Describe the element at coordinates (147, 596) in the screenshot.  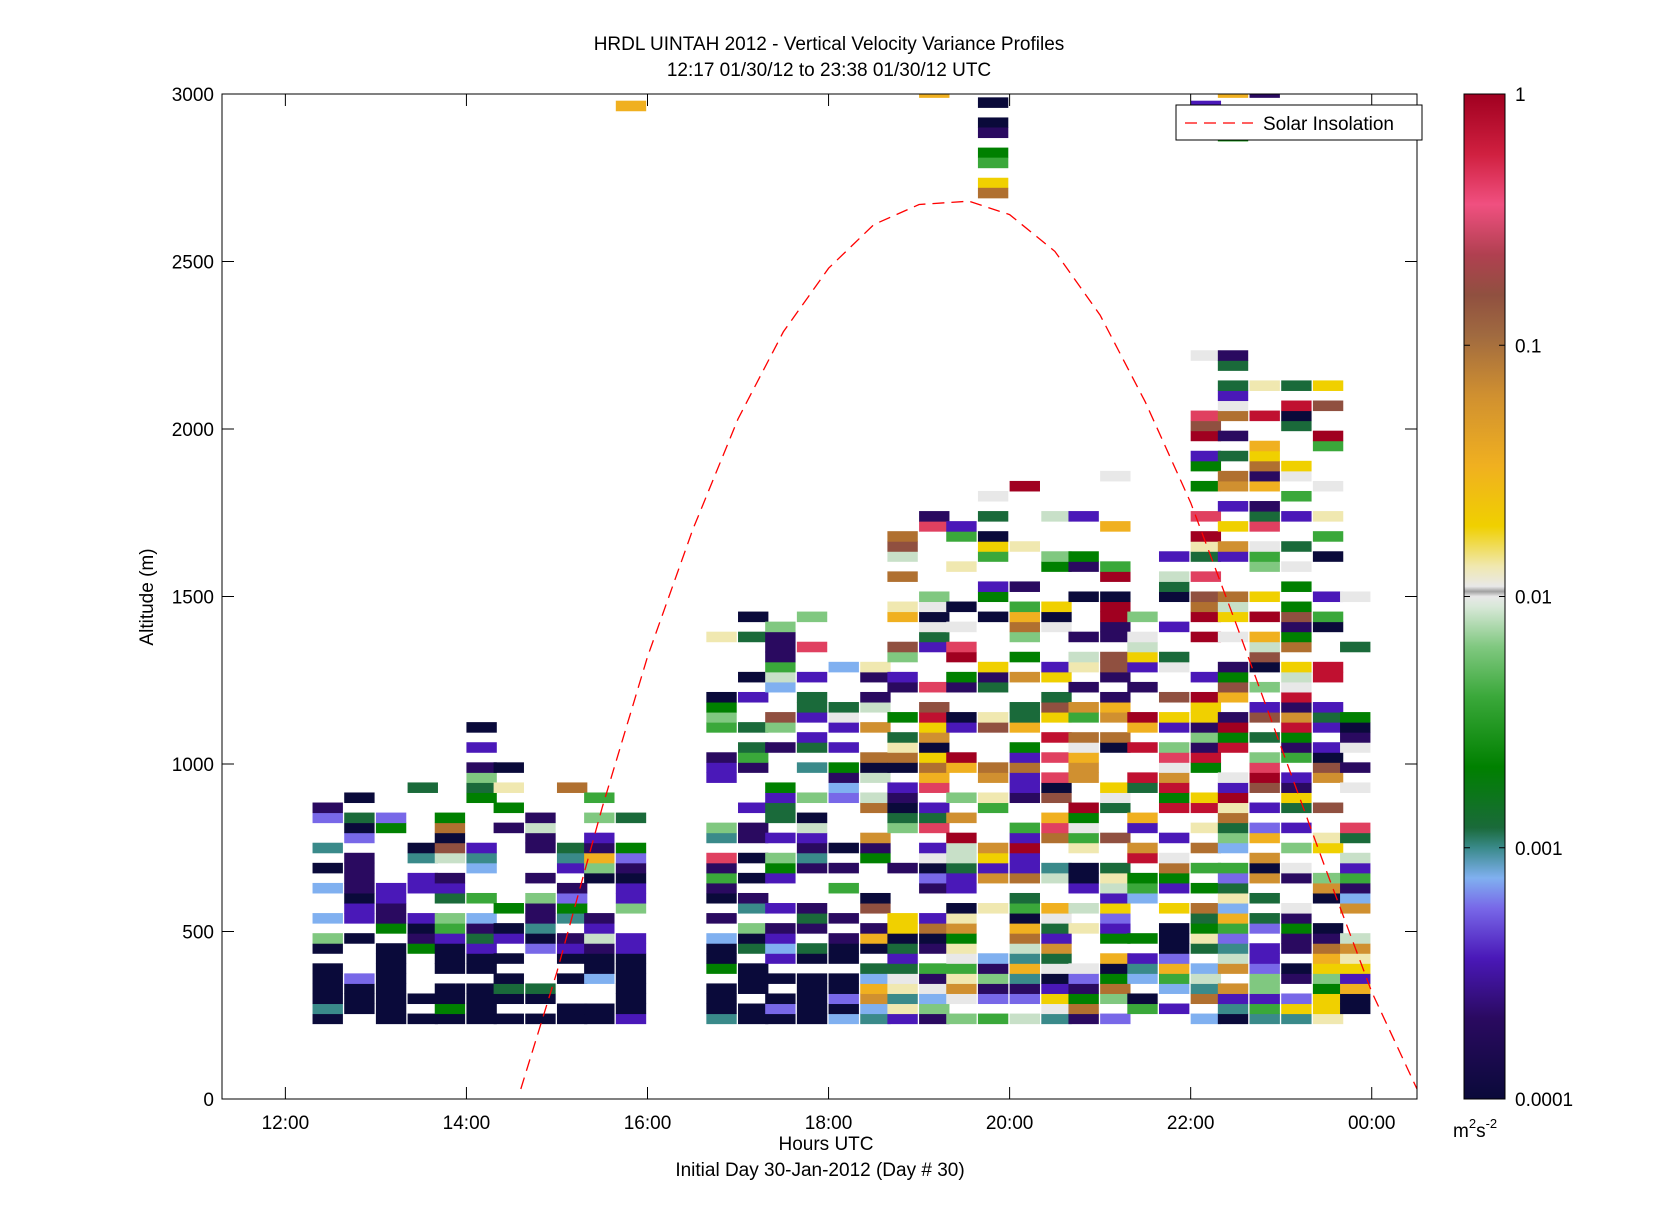
I see `y-axis-label: Altitude (m)` at that location.